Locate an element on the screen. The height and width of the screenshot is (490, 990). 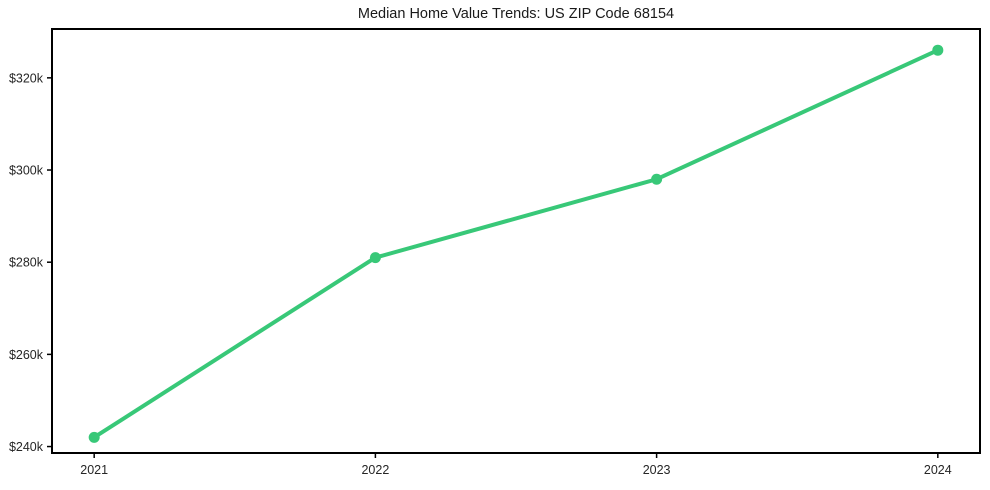
y-axis-tick-label: $240k is located at coordinates (26, 447).